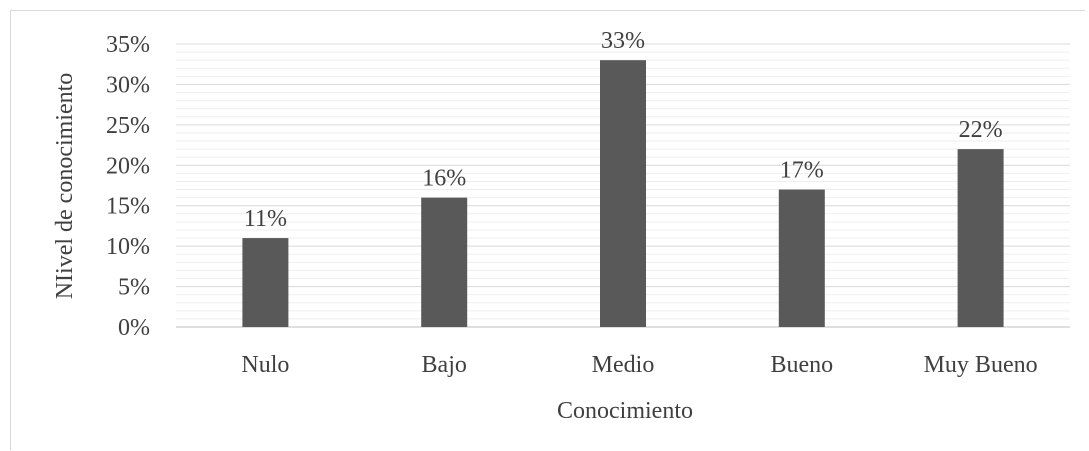  Describe the element at coordinates (128, 45) in the screenshot. I see `y-tick-label: 35%` at that location.